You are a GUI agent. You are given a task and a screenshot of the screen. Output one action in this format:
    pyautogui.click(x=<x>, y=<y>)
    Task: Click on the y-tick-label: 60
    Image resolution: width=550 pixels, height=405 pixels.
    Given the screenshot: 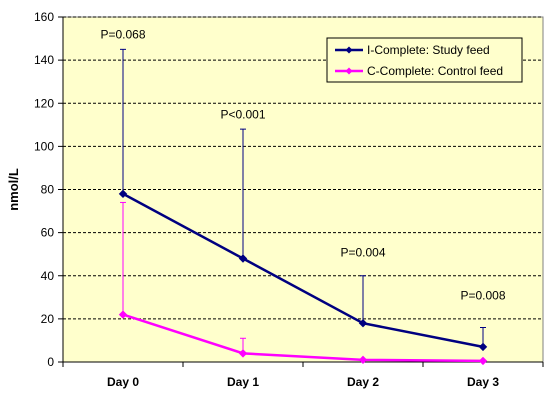 What is the action you would take?
    pyautogui.click(x=48, y=233)
    